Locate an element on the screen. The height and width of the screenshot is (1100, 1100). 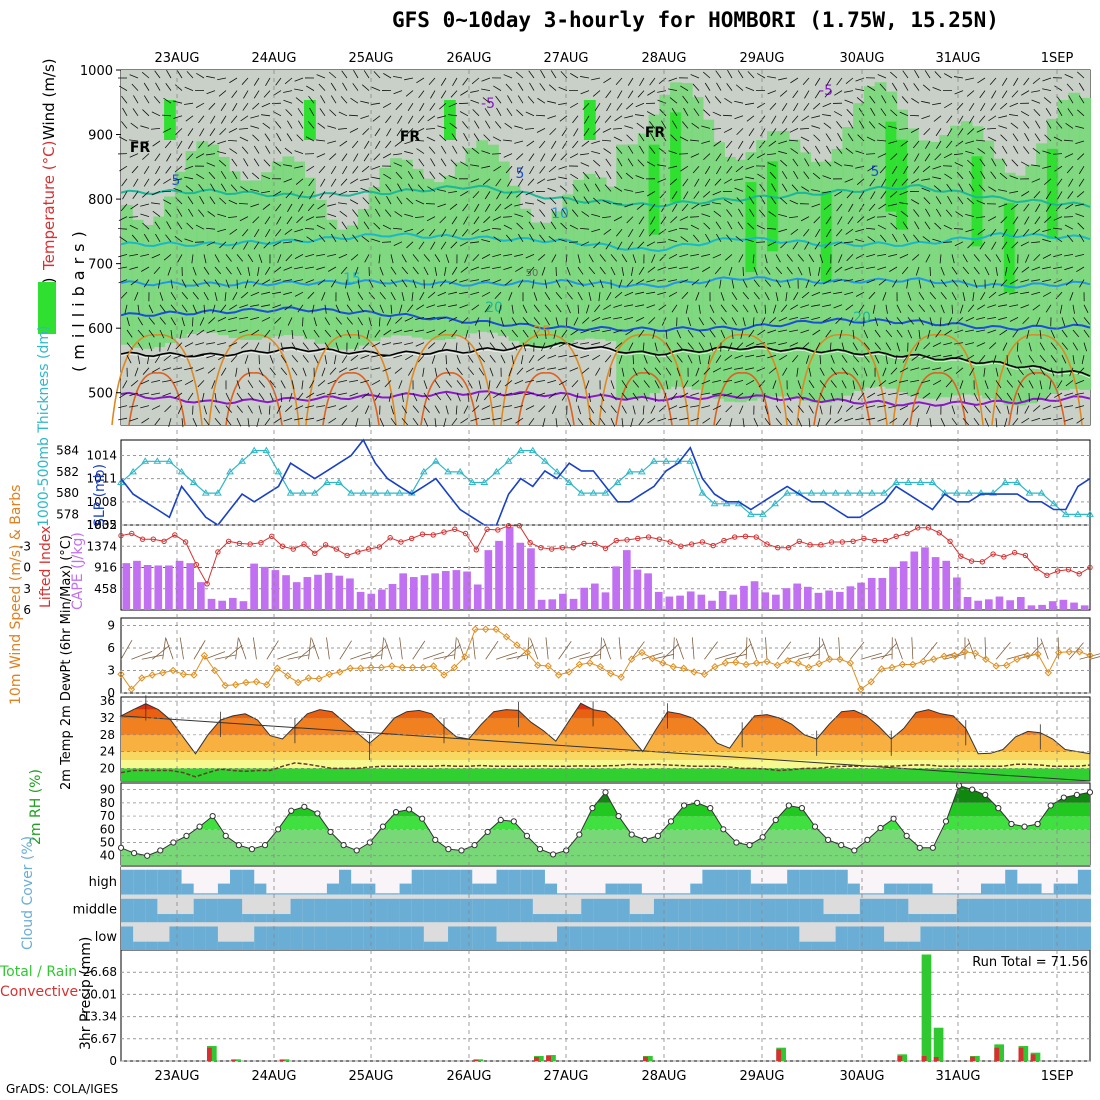
rh-high-band is located at coordinates (1052, 193).